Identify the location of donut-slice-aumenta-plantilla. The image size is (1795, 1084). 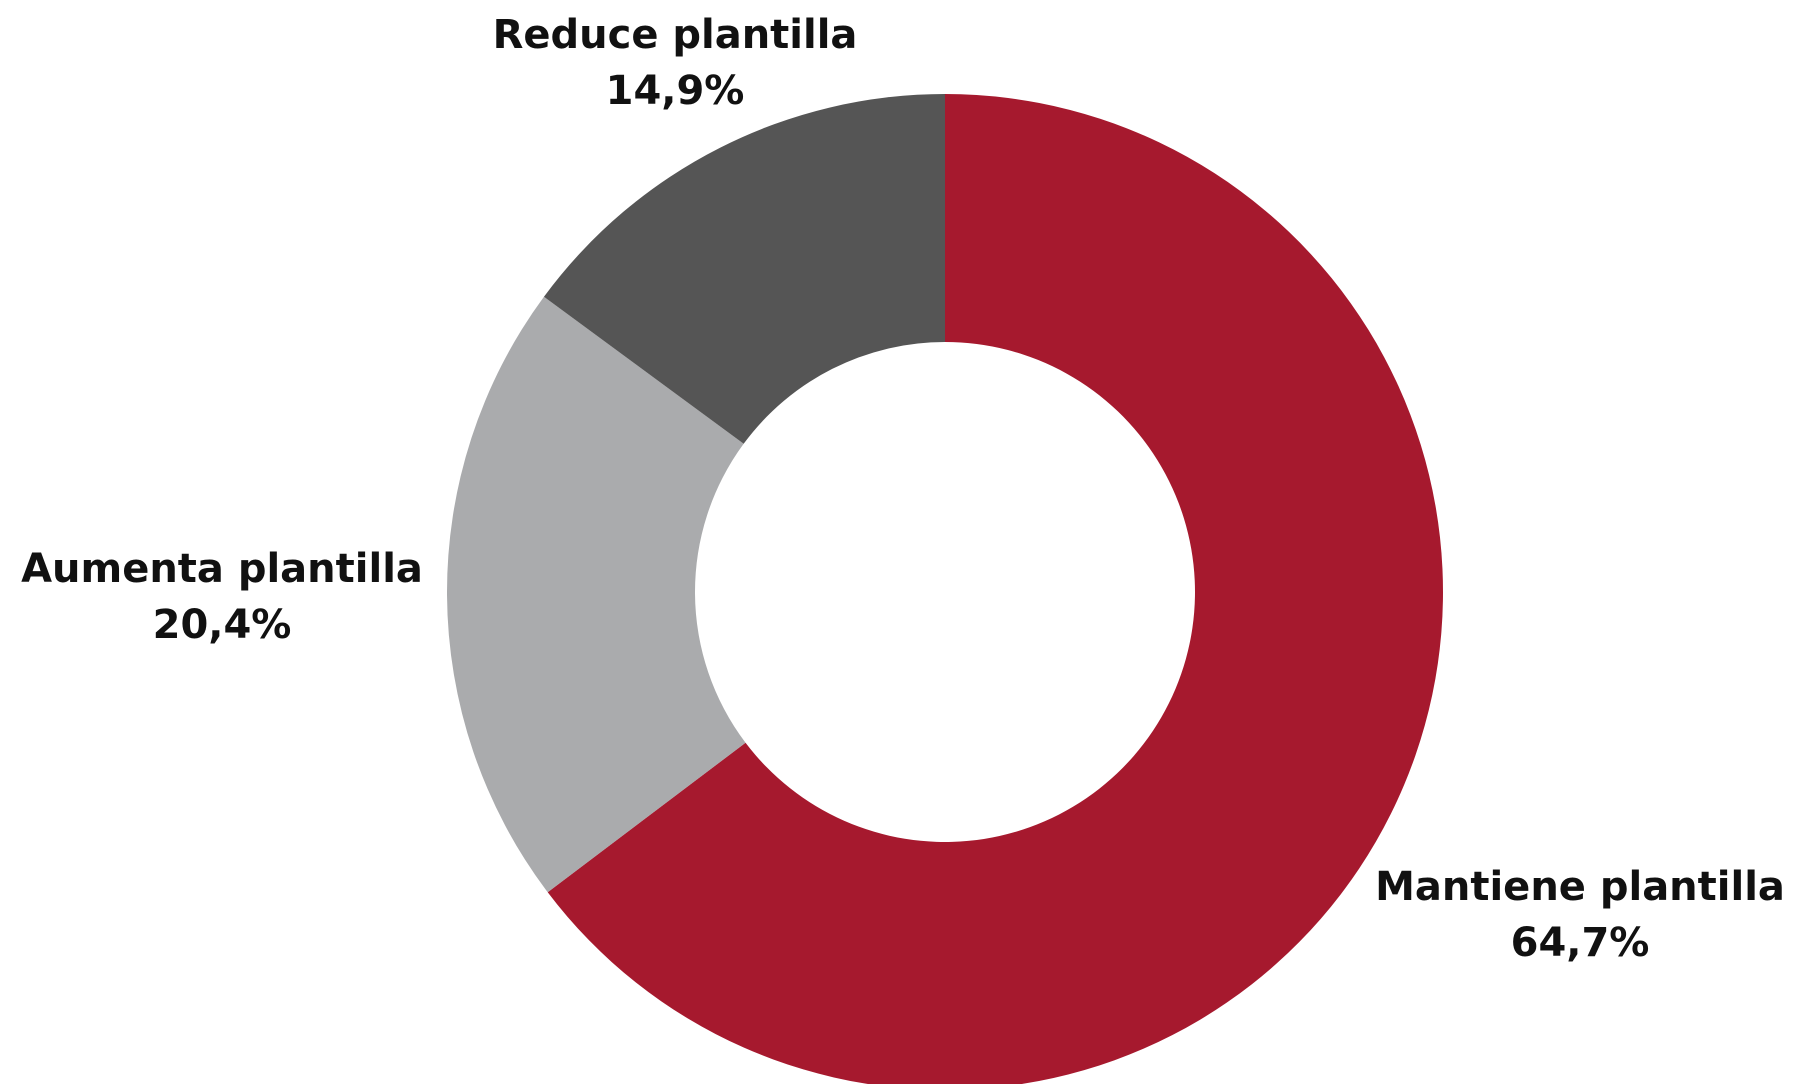
(596, 594).